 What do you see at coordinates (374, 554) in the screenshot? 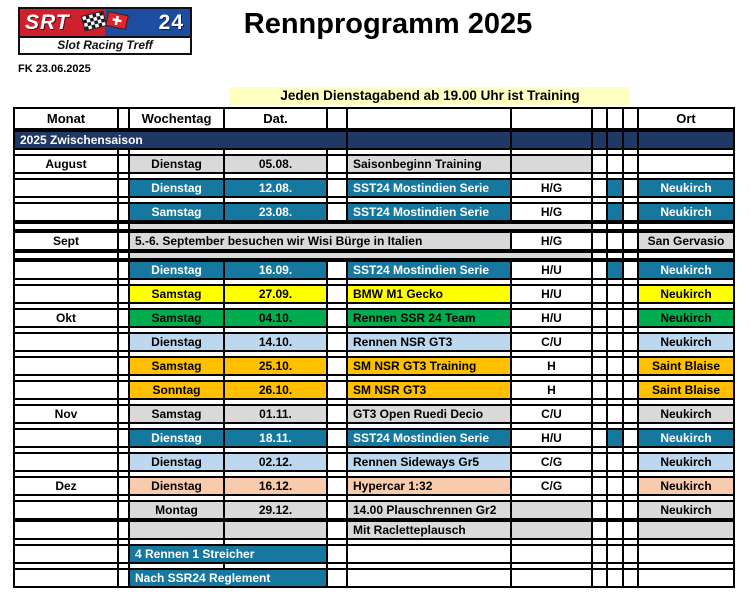
I see `note-row: 4 Rennen 1 Streicher` at bounding box center [374, 554].